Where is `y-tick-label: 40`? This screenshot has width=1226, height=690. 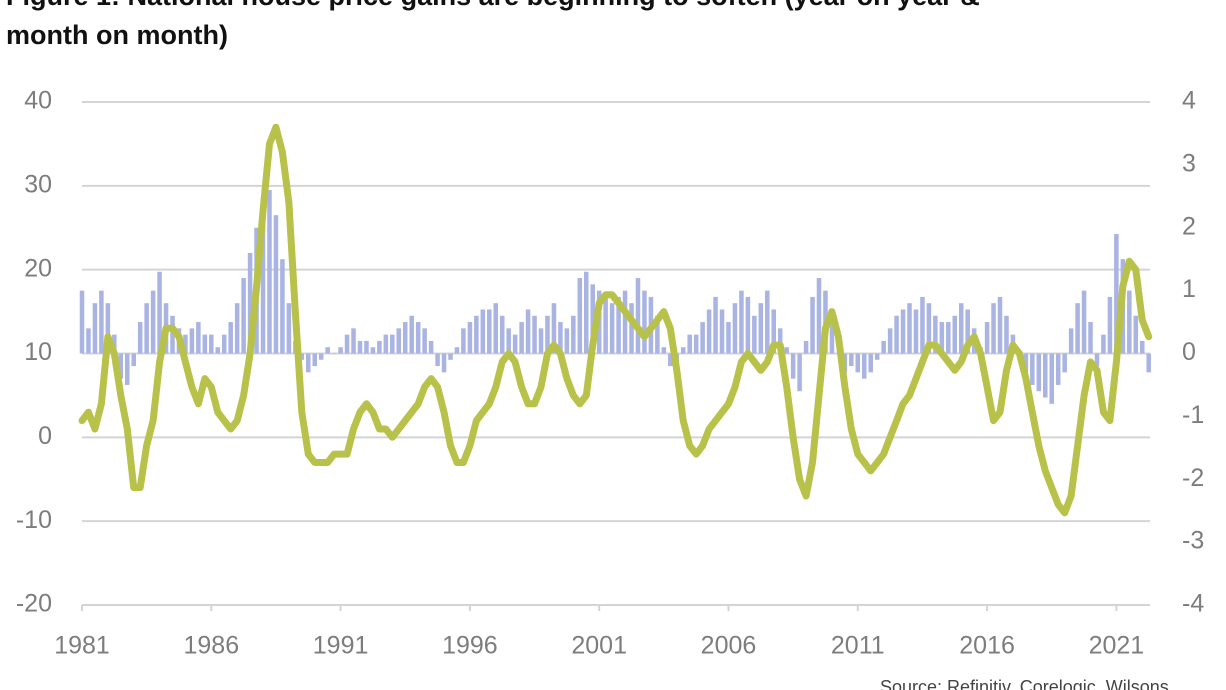 y-tick-label: 40 is located at coordinates (38, 101).